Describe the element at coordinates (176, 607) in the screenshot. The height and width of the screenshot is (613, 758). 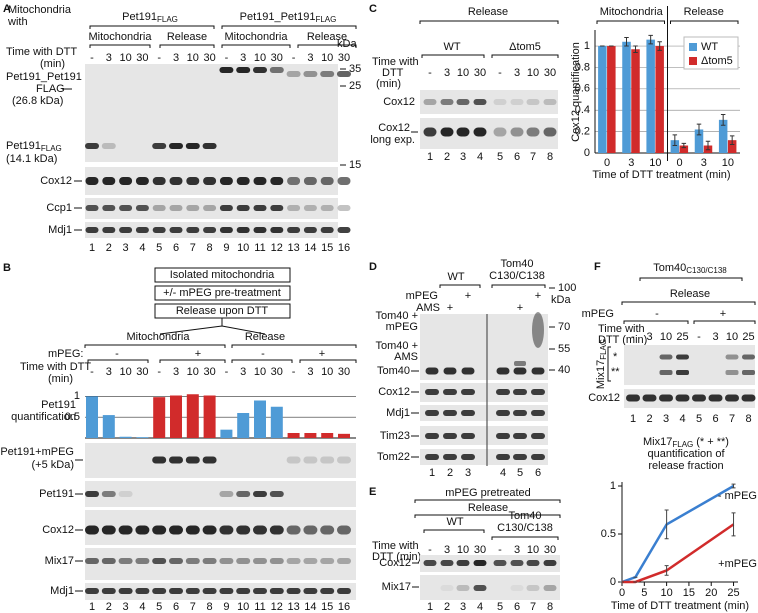
I see `lane-number: 6` at that location.